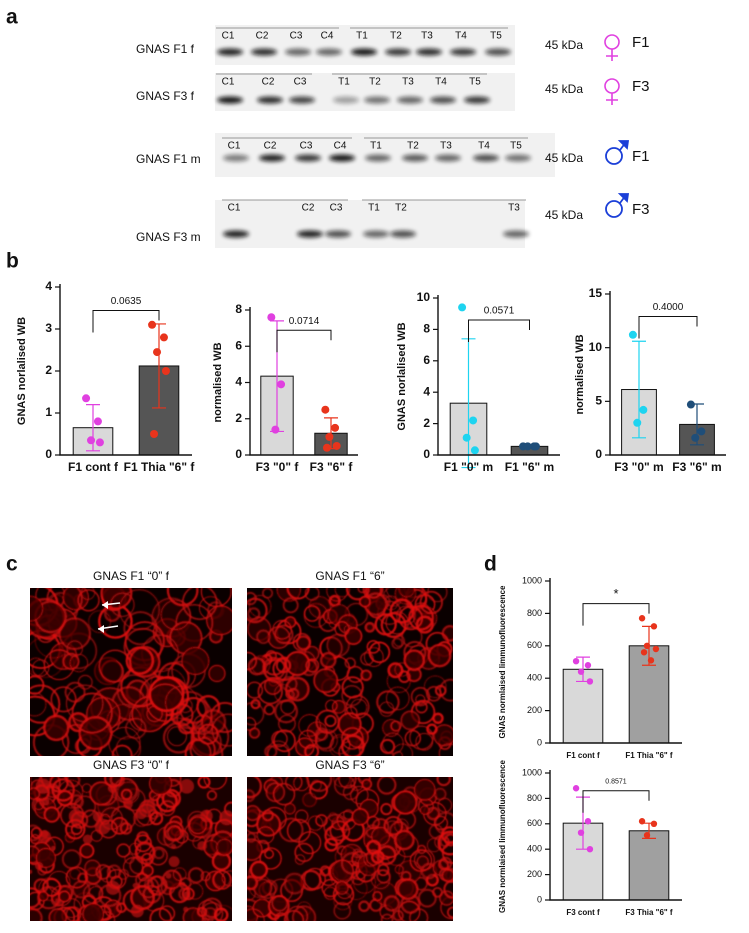 This screenshot has height=933, width=749. What do you see at coordinates (534, 798) in the screenshot?
I see `y-tick-label: 800` at bounding box center [534, 798].